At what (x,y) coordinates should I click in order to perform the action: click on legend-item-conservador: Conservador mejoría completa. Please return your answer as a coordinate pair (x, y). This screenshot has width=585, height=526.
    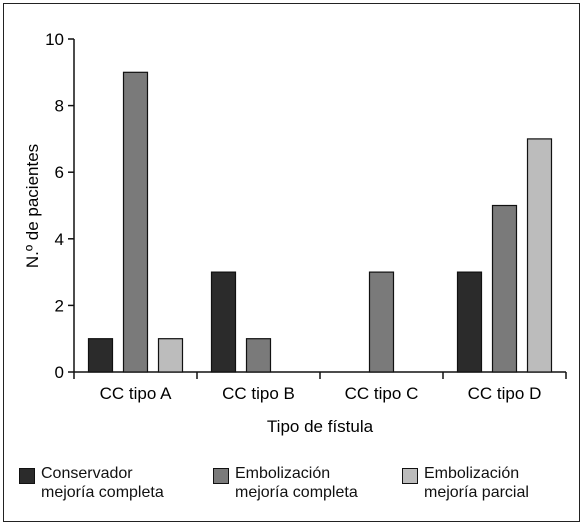
    Looking at the image, I should click on (91, 483).